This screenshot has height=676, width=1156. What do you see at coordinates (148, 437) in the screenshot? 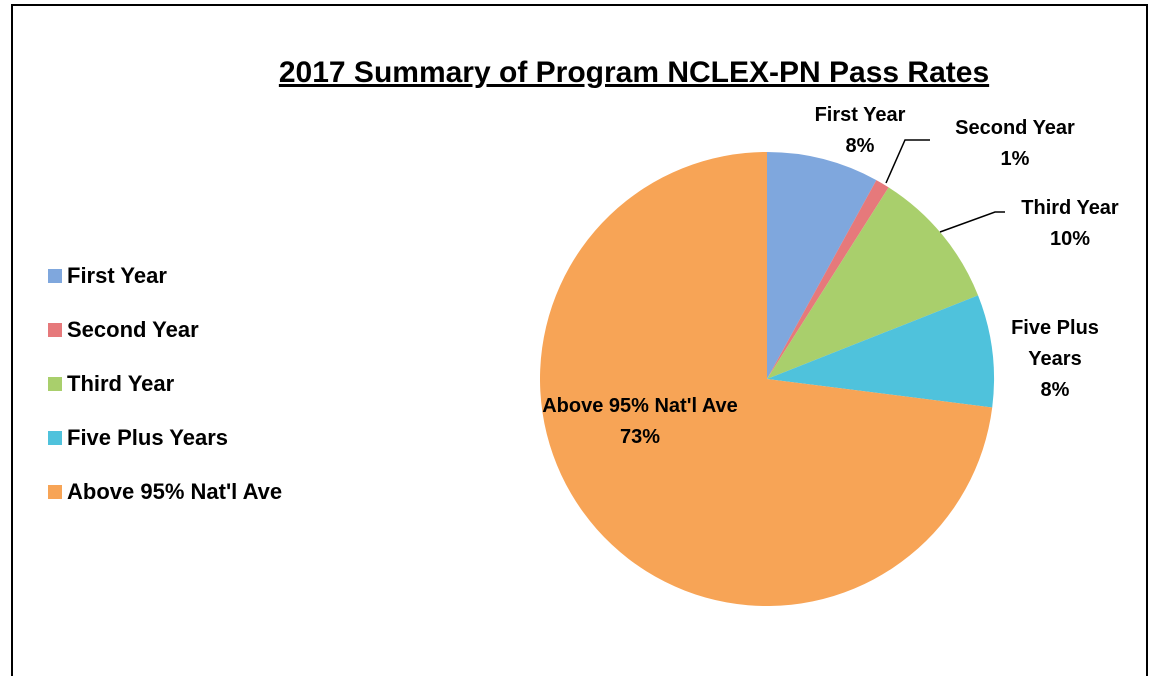
I see `legend-label: Five Plus Years` at bounding box center [148, 437].